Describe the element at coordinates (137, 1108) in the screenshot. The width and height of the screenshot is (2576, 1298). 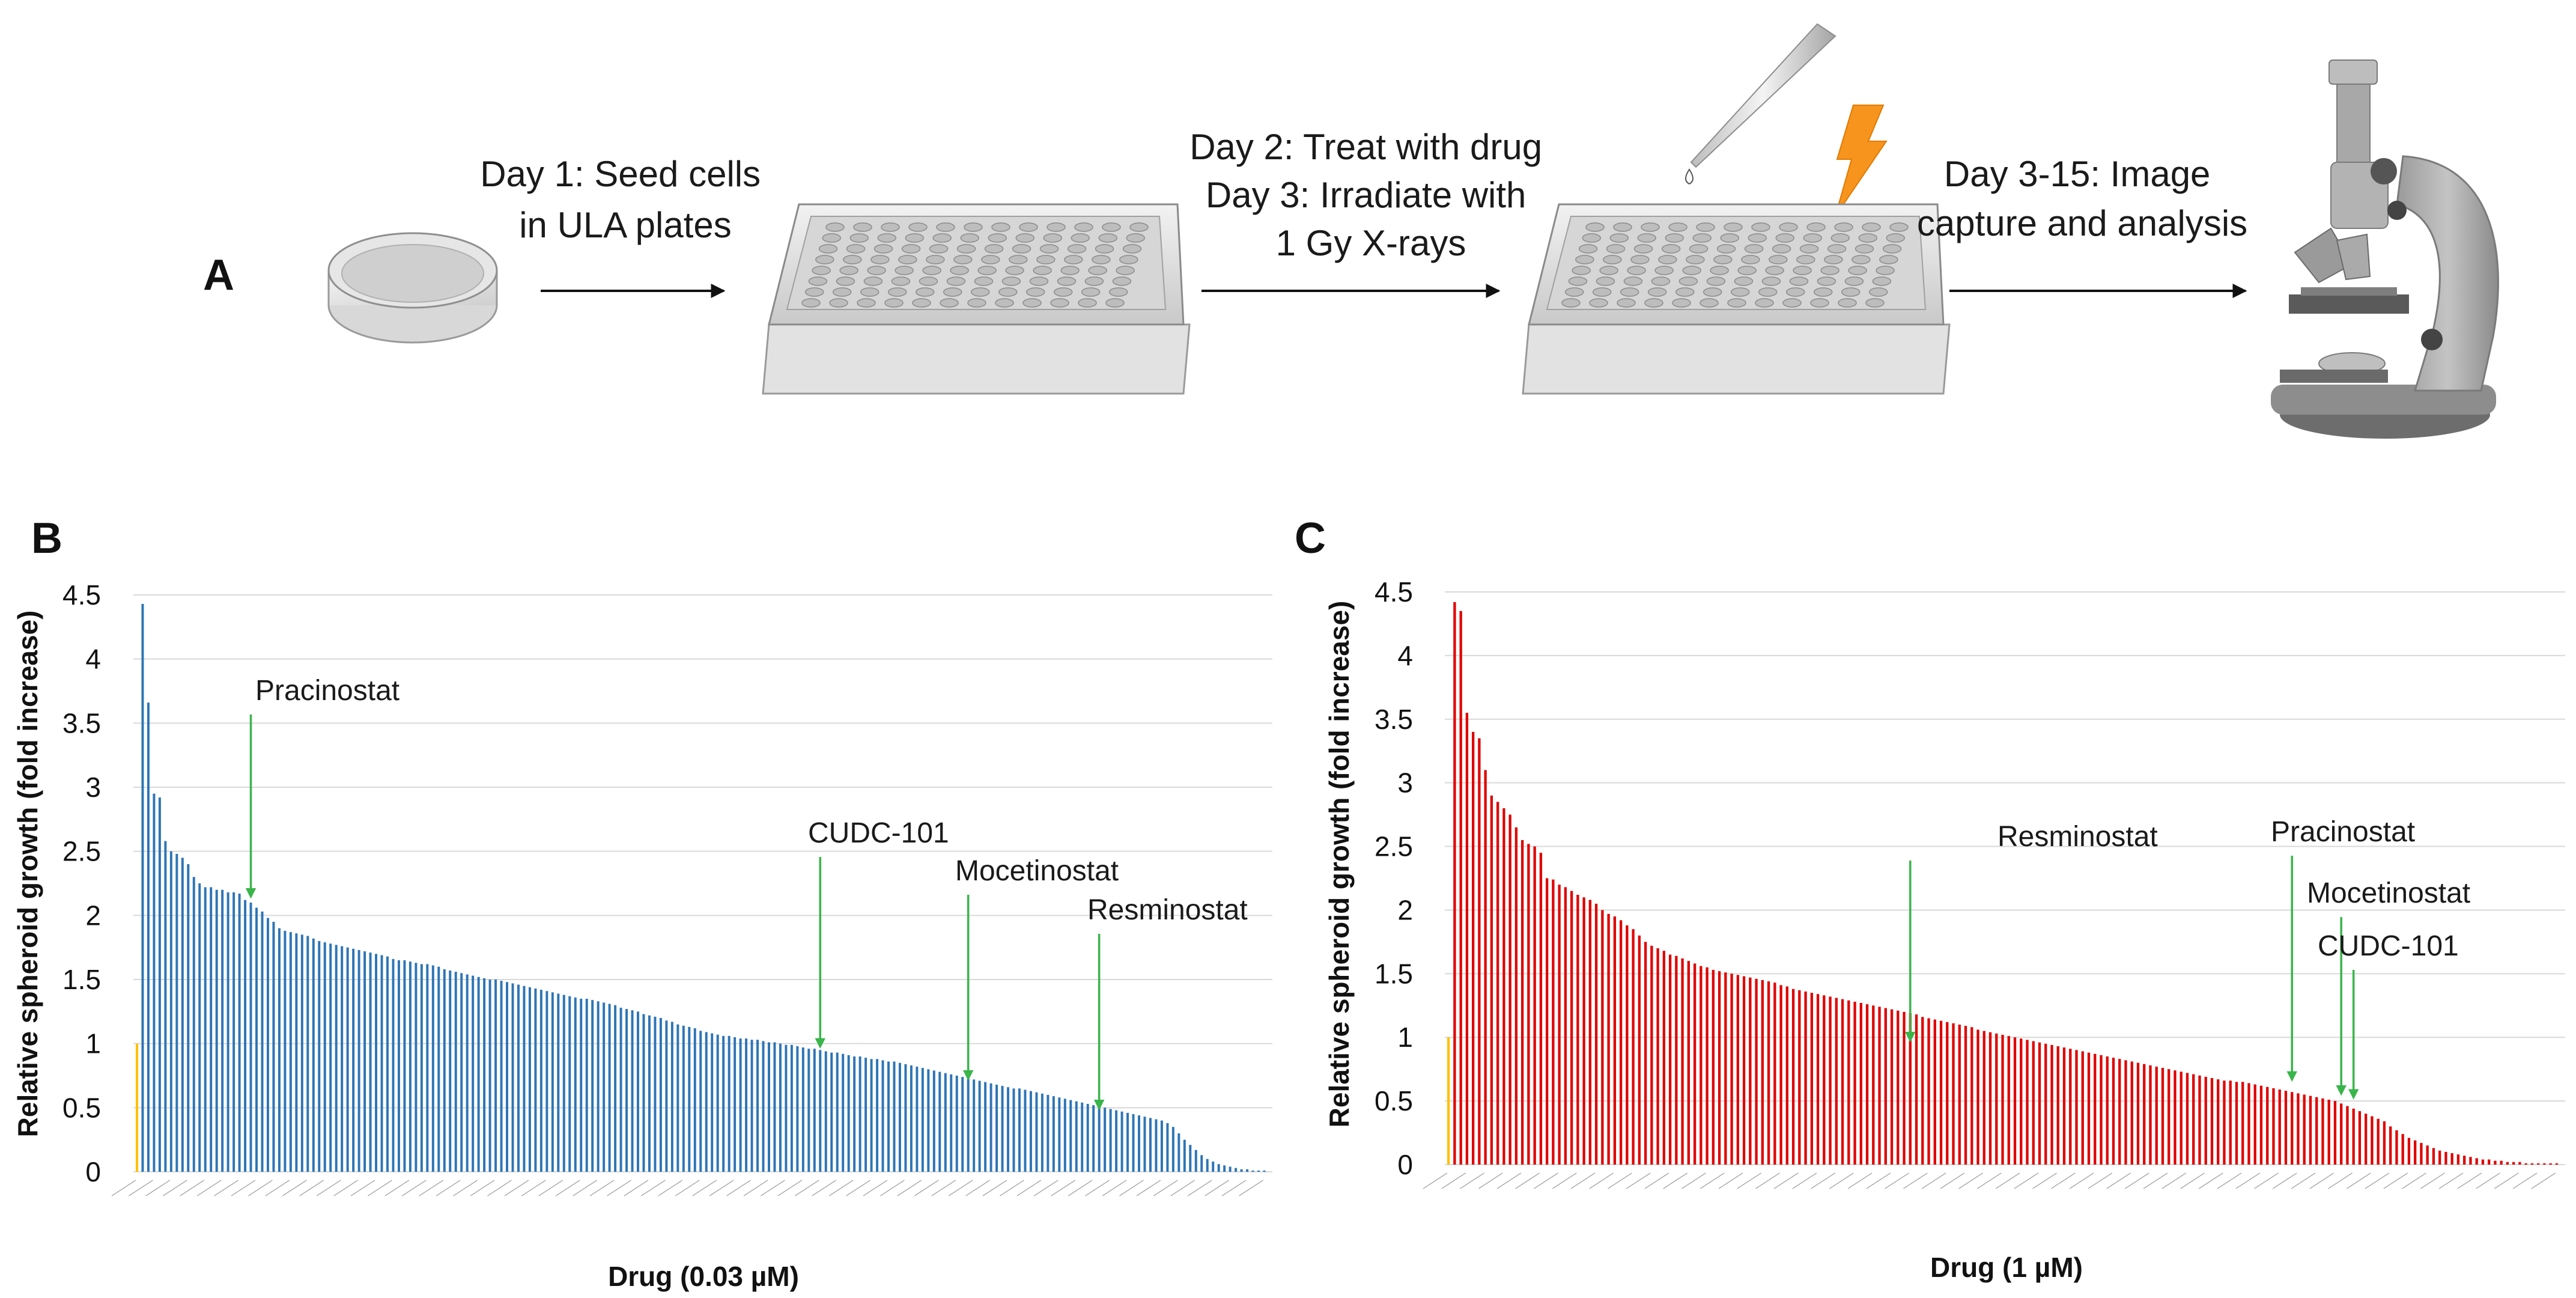
I see `control-bar` at that location.